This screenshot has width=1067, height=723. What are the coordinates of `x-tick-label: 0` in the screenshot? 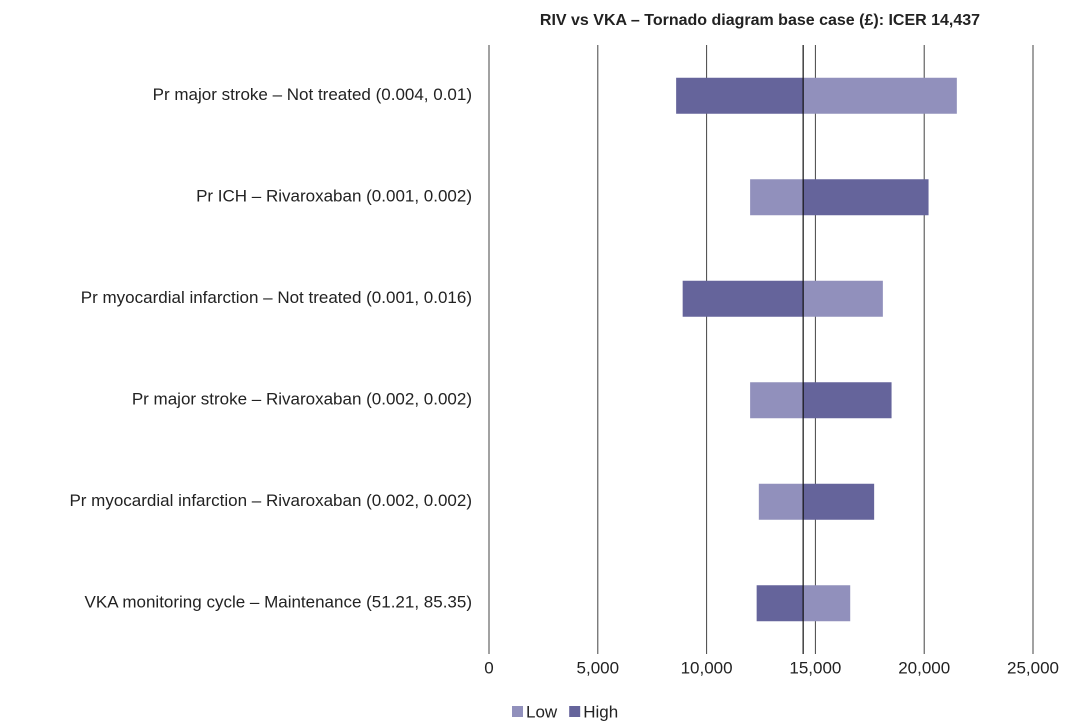 It's located at (488, 667).